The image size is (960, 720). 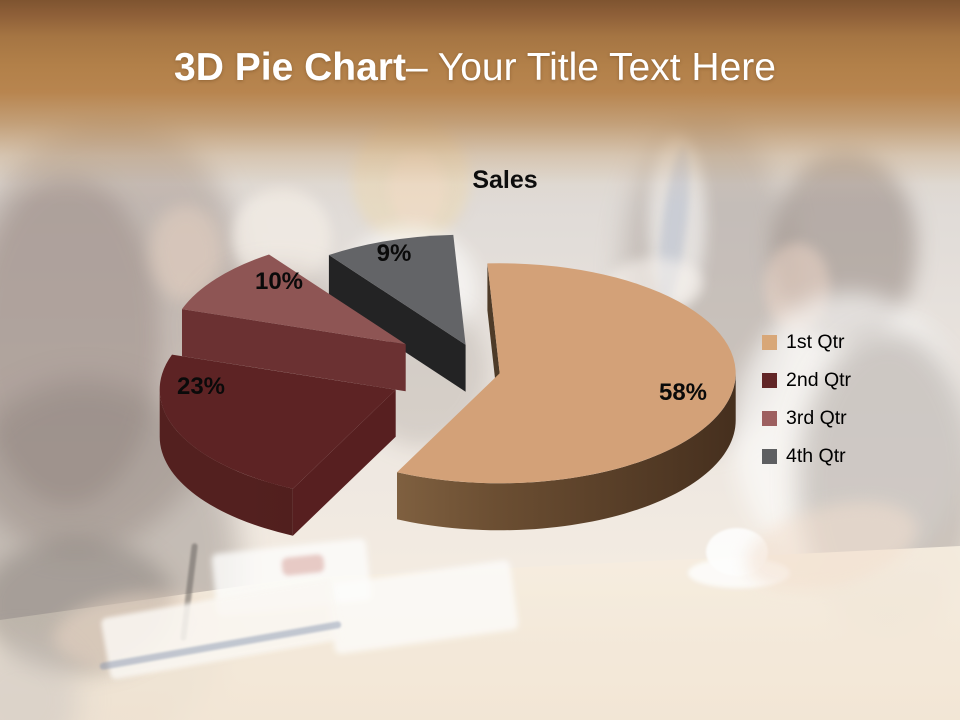 What do you see at coordinates (201, 386) in the screenshot?
I see `pie-data-label-2nd-qtr: 23%` at bounding box center [201, 386].